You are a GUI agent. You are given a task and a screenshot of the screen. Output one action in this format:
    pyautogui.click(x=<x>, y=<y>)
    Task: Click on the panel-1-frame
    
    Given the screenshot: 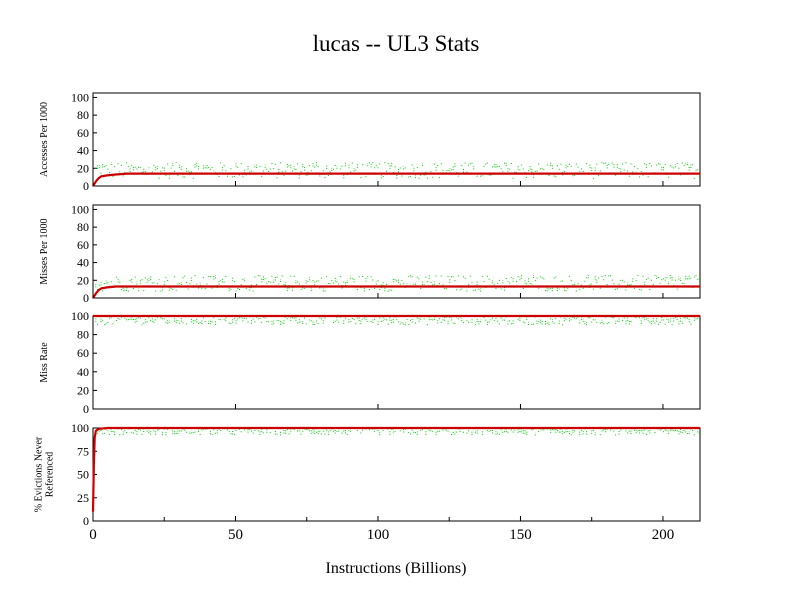 What is the action you would take?
    pyautogui.click(x=396, y=139)
    